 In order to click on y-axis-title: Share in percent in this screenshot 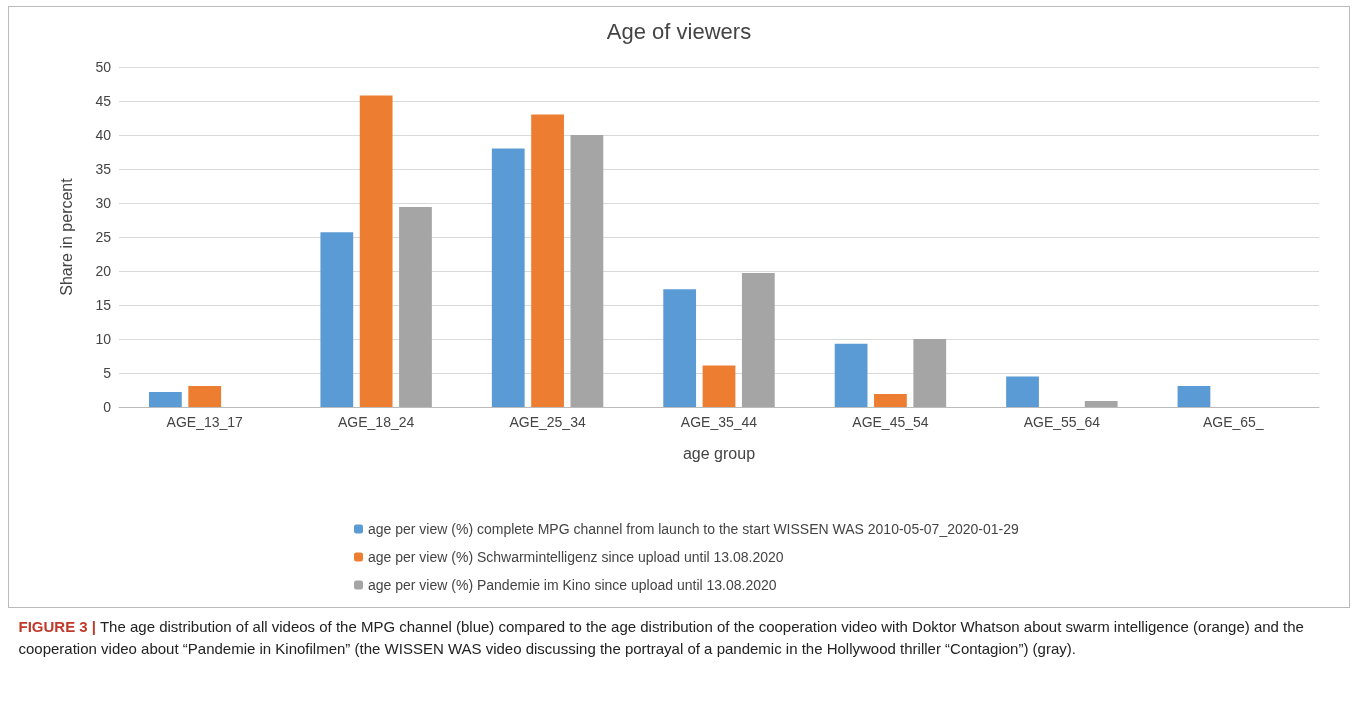, I will do `click(65, 236)`.